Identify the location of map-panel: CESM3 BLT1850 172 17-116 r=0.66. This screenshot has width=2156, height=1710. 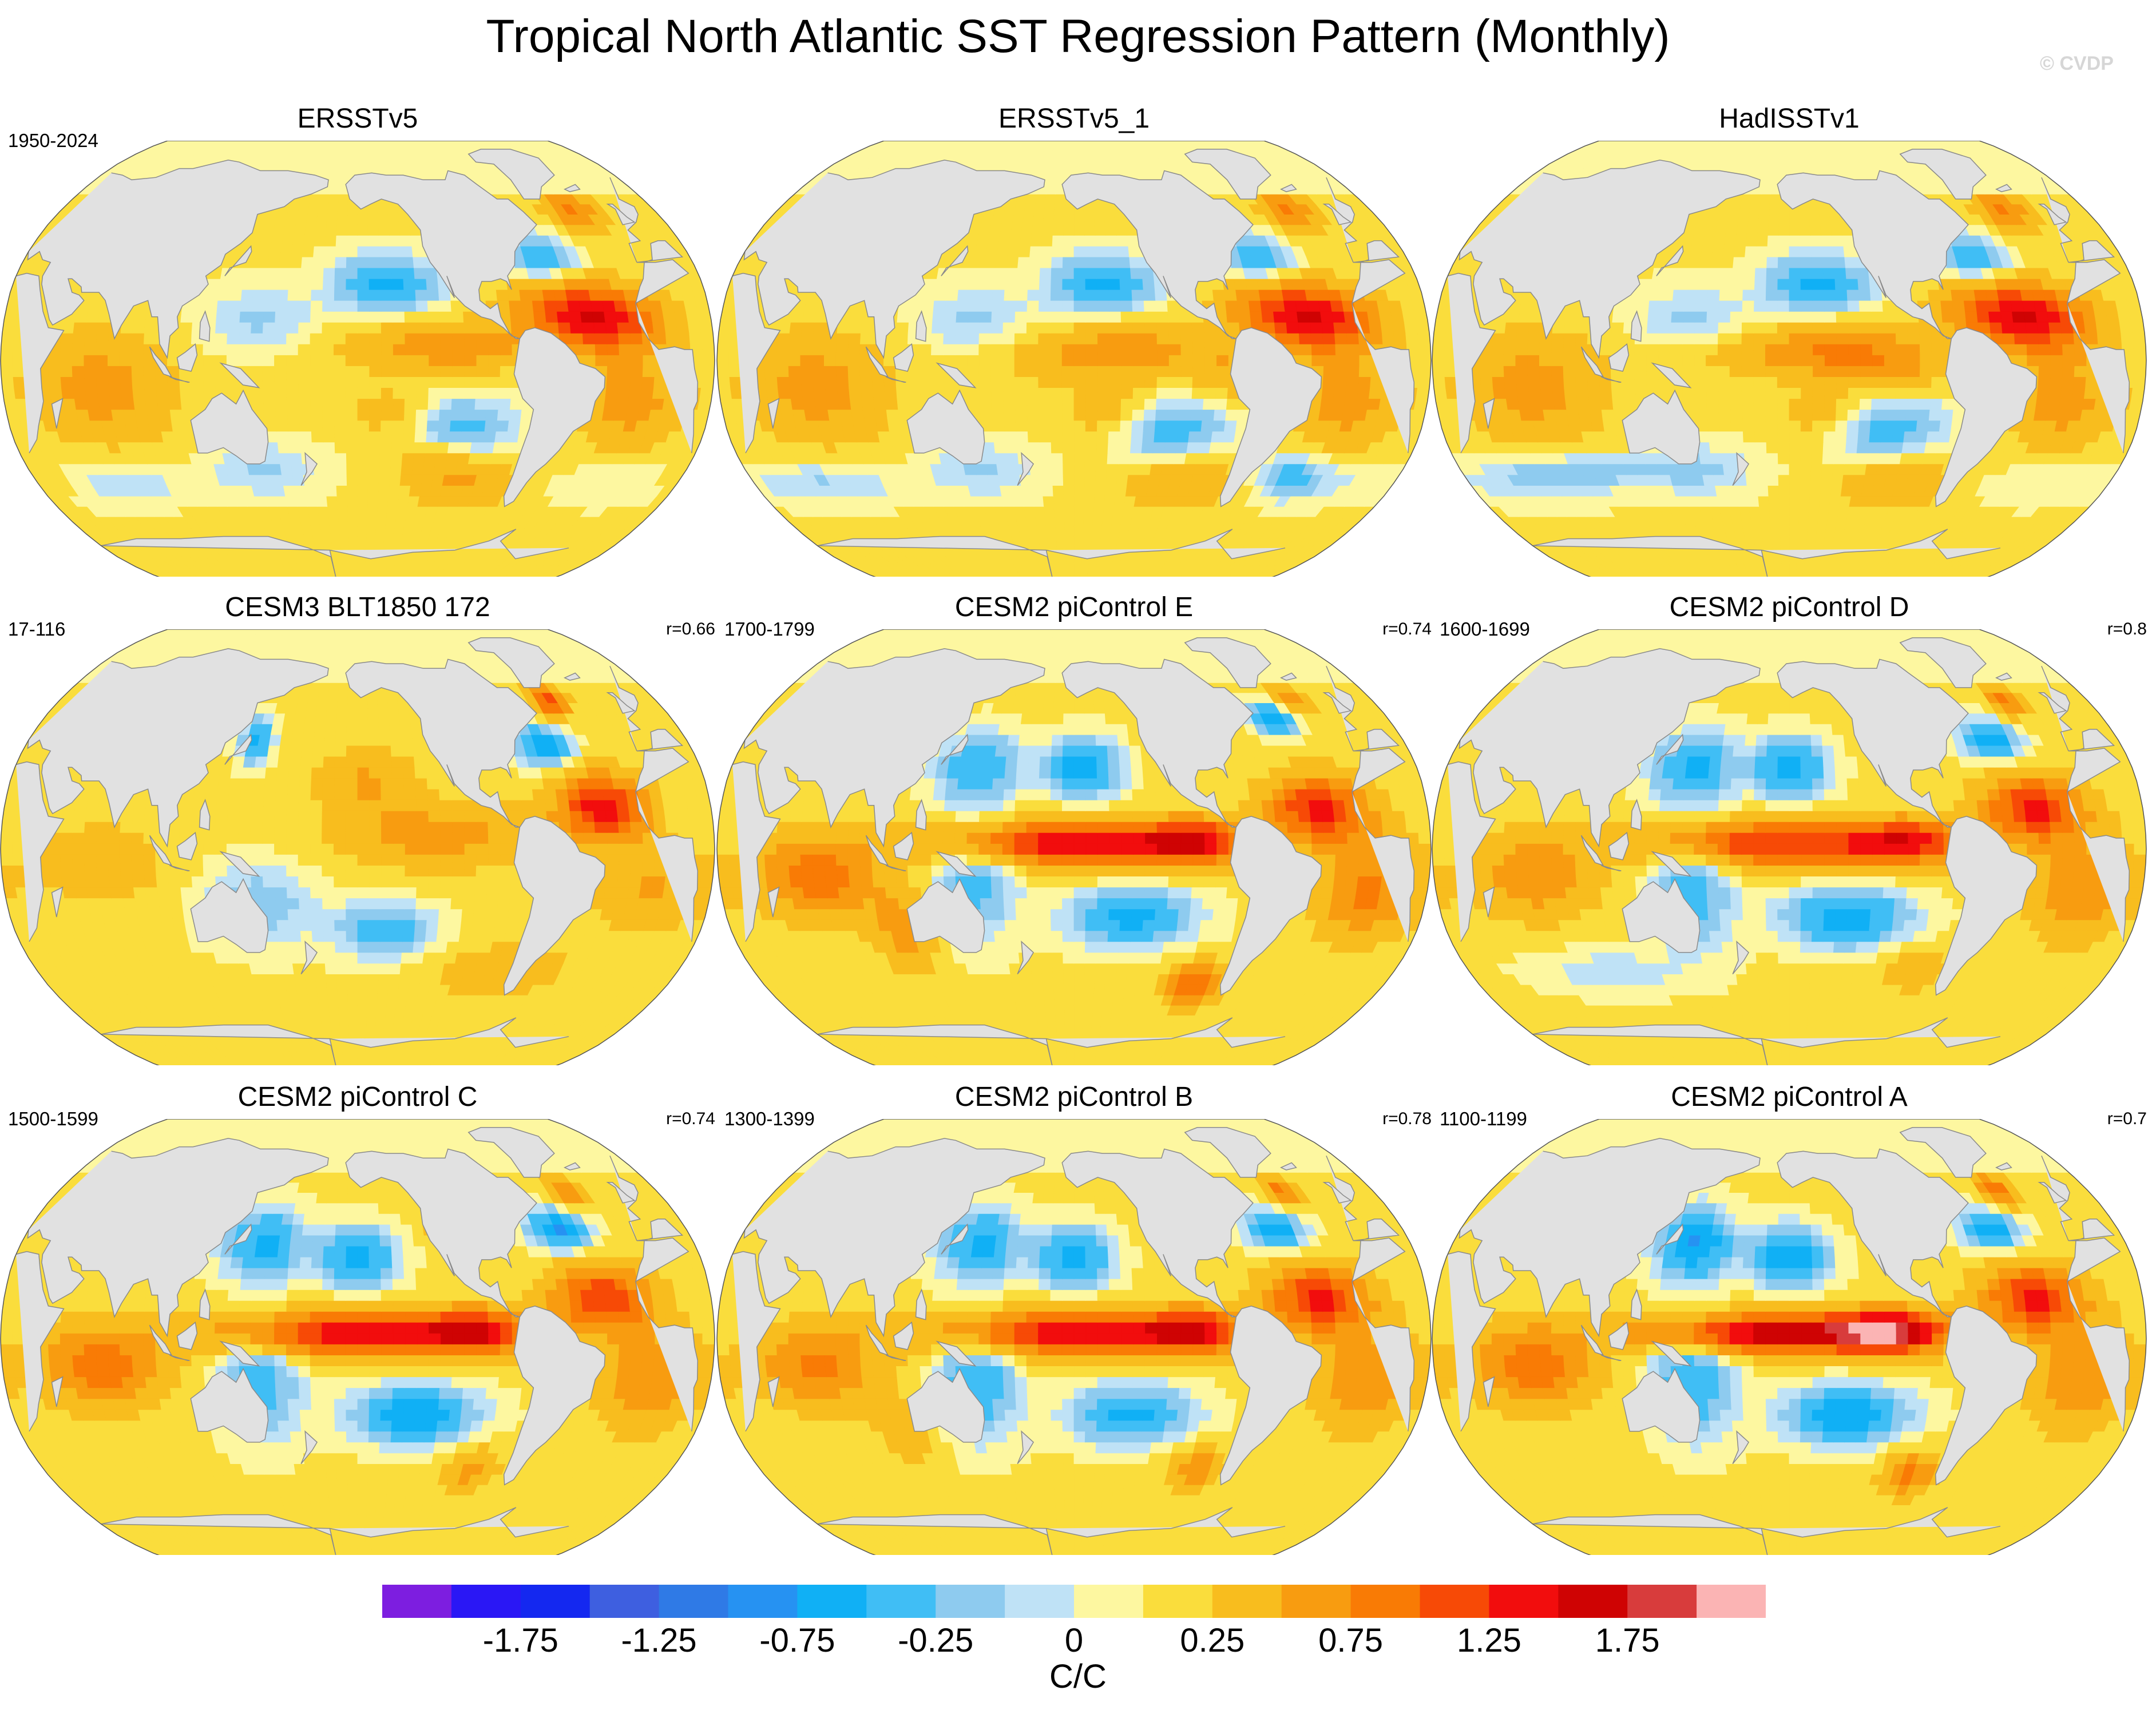
(357, 827).